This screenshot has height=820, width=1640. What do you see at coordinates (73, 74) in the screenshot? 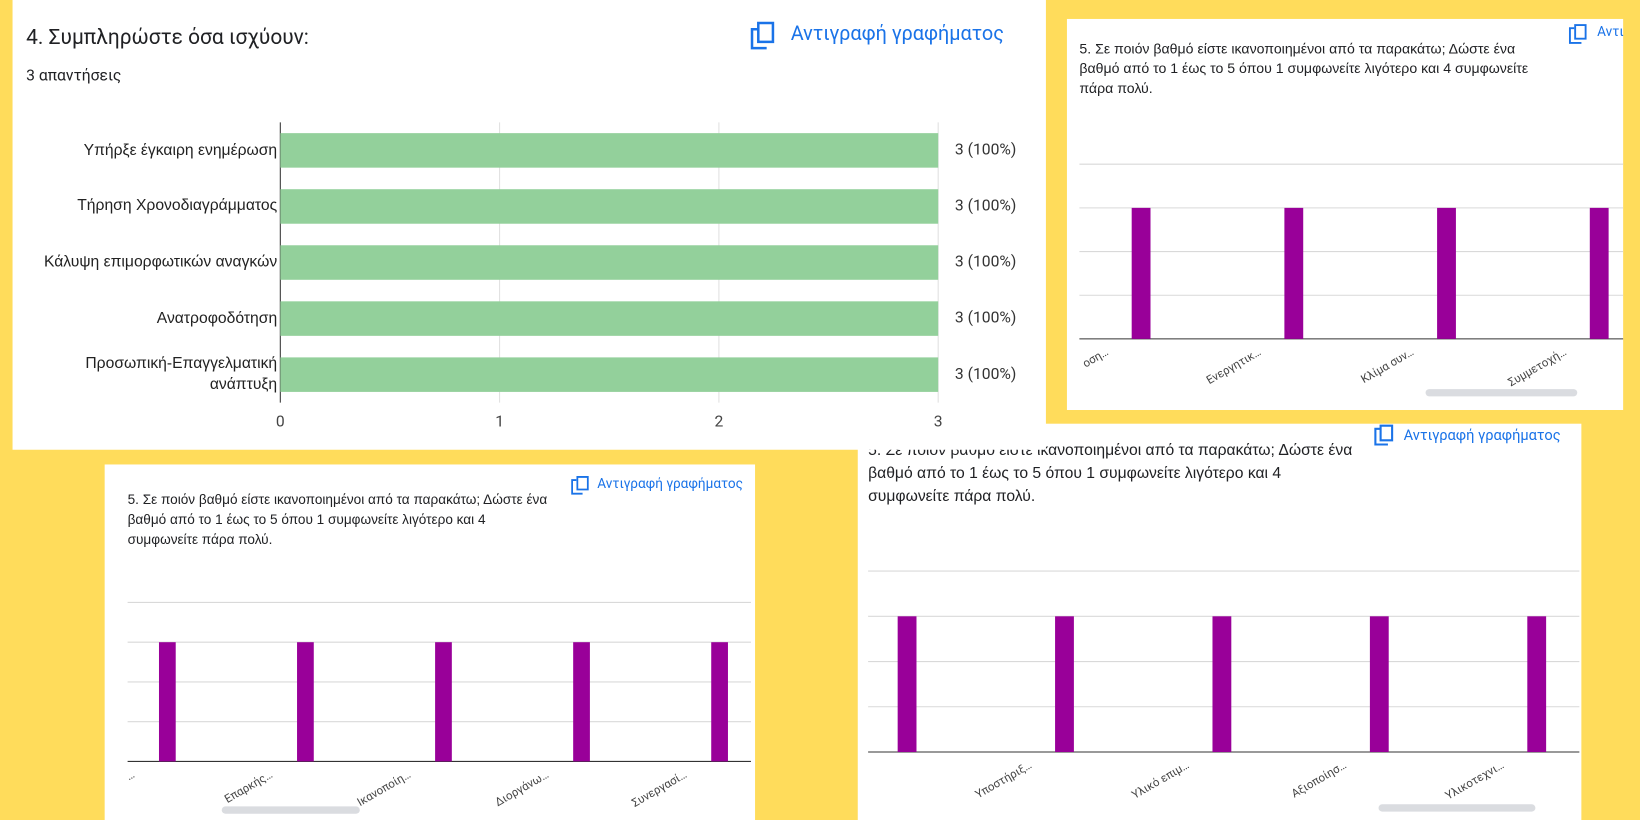
I see `chart-subtitle: 3 απαντήσεις` at bounding box center [73, 74].